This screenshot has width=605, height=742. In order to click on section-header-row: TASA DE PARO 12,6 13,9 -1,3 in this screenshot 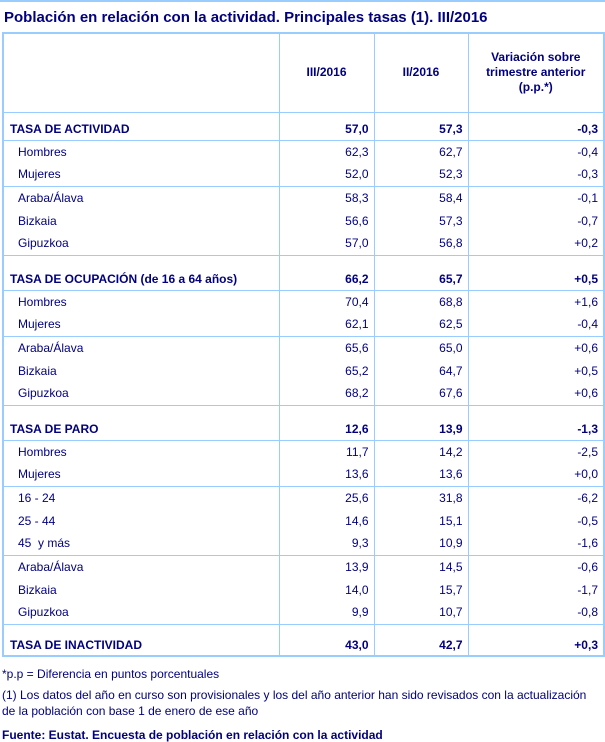, I will do `click(303, 429)`.